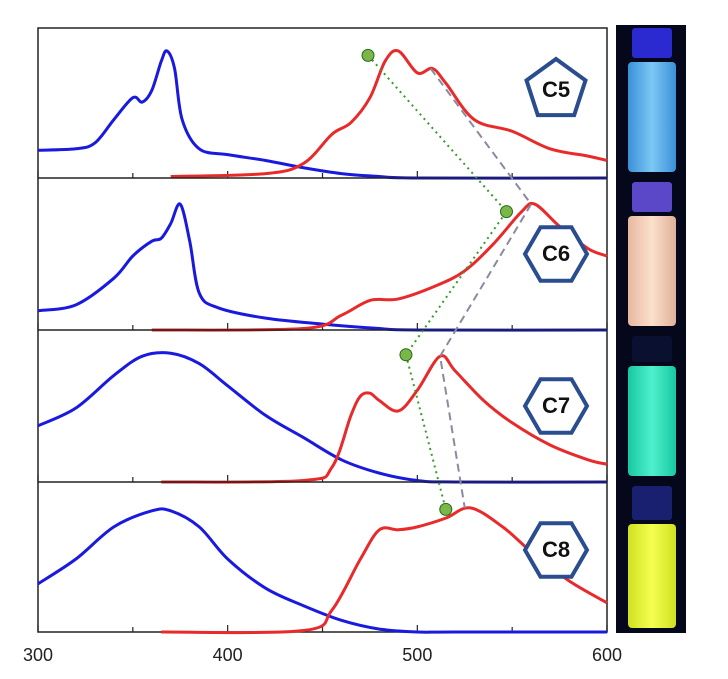 Image resolution: width=728 pixels, height=679 pixels. I want to click on badge-label: C8, so click(556, 549).